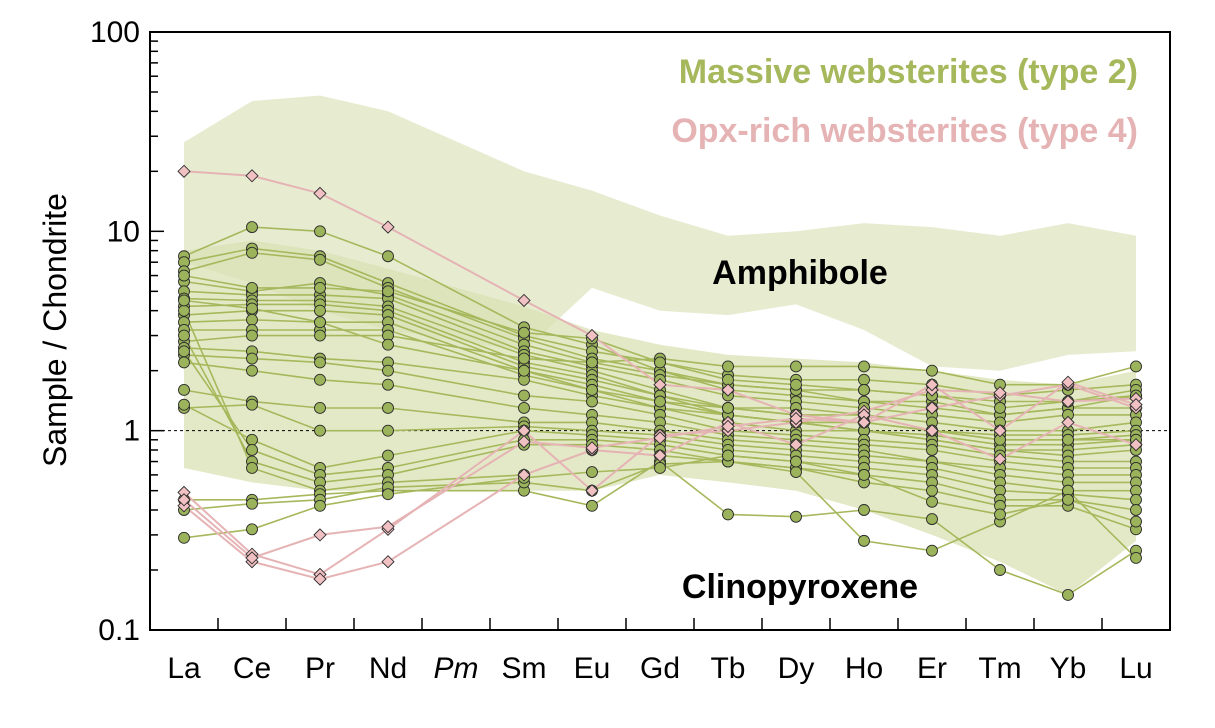  I want to click on amphibole-field-label: Amphibole, so click(800, 273).